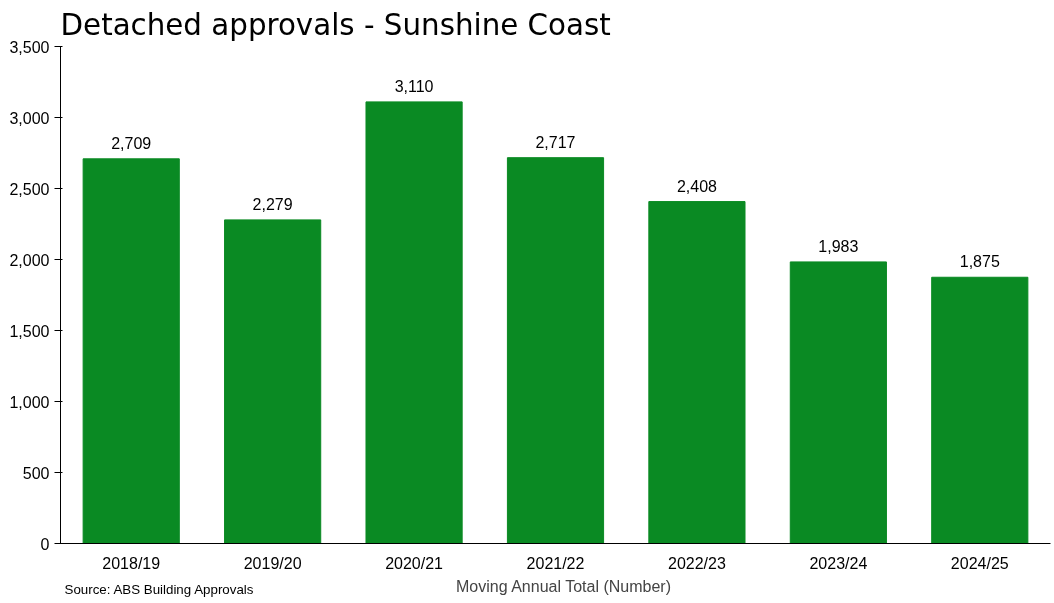  What do you see at coordinates (979, 262) in the screenshot?
I see `data-label: 1,875` at bounding box center [979, 262].